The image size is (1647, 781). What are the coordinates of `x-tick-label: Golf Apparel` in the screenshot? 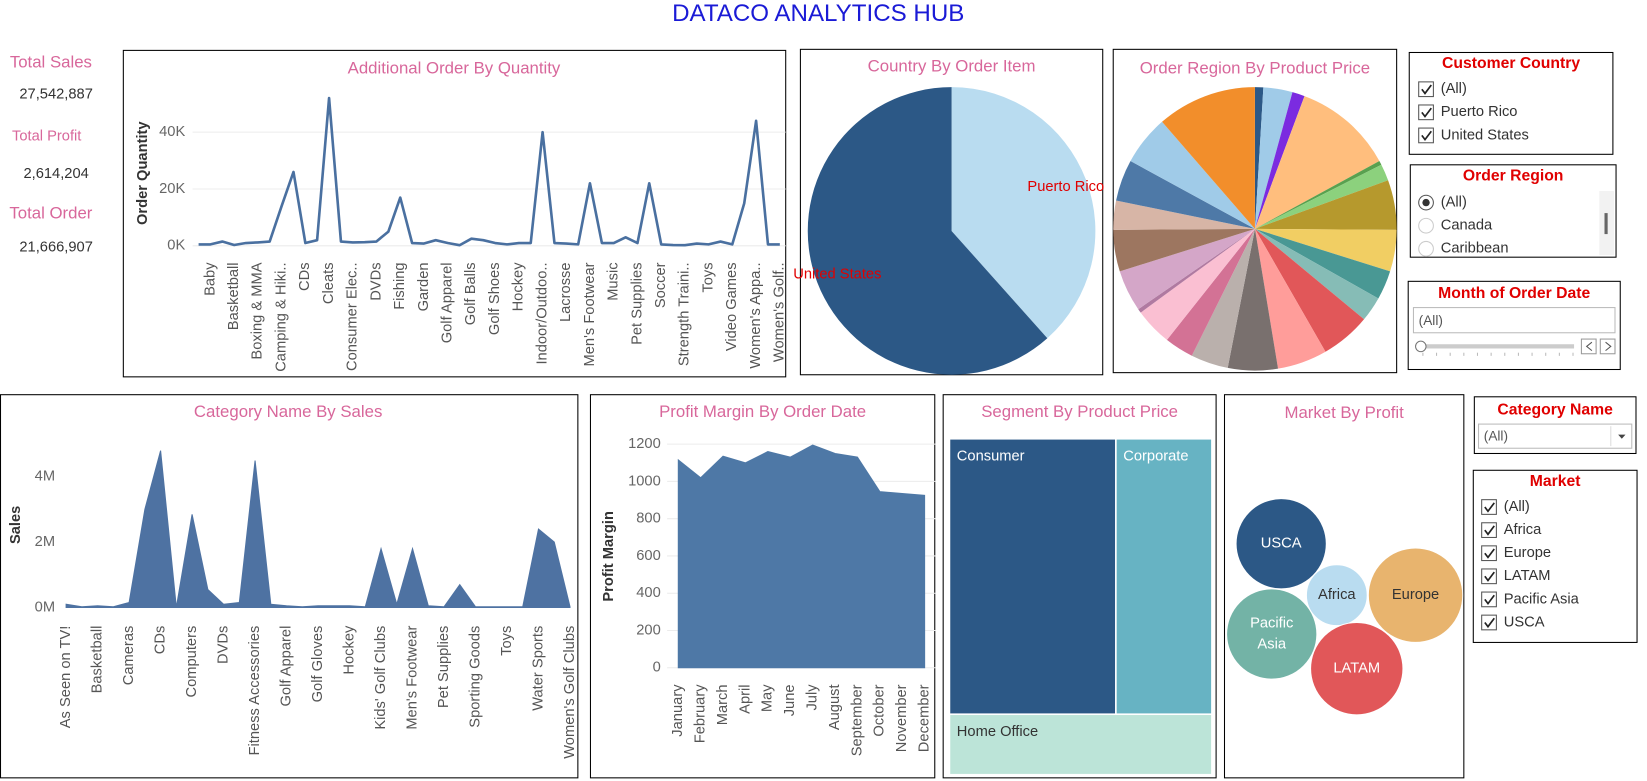 It's located at (448, 302).